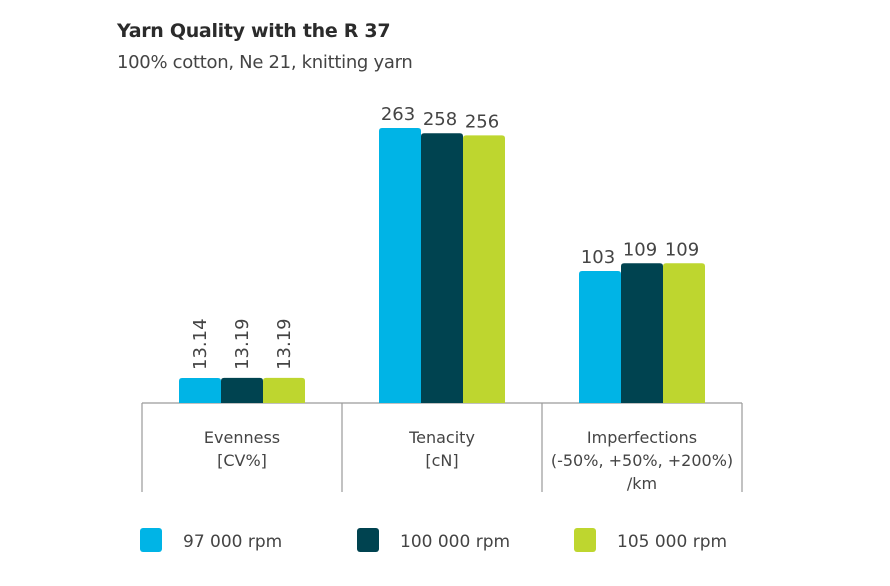 This screenshot has height=586, width=890. Describe the element at coordinates (441, 460) in the screenshot. I see `category-label: [cN]` at that location.